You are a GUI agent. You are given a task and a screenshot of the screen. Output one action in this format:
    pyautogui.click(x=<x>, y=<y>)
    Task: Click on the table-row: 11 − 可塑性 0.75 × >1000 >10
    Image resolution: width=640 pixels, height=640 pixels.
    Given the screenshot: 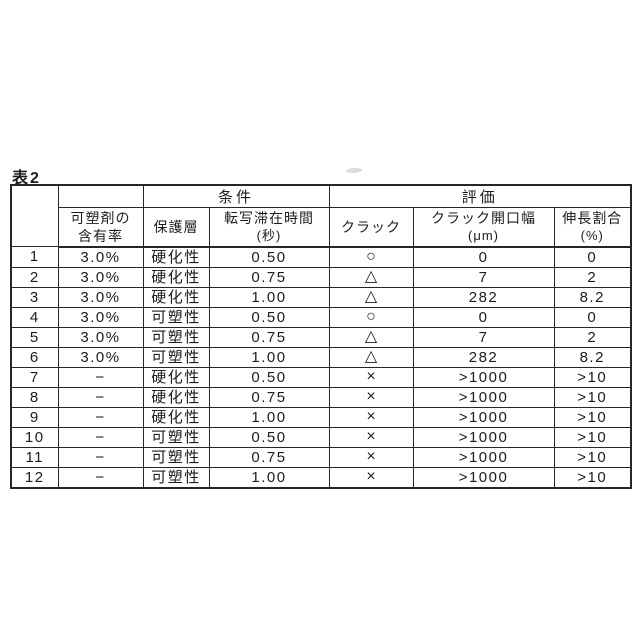 What is the action you would take?
    pyautogui.click(x=321, y=457)
    